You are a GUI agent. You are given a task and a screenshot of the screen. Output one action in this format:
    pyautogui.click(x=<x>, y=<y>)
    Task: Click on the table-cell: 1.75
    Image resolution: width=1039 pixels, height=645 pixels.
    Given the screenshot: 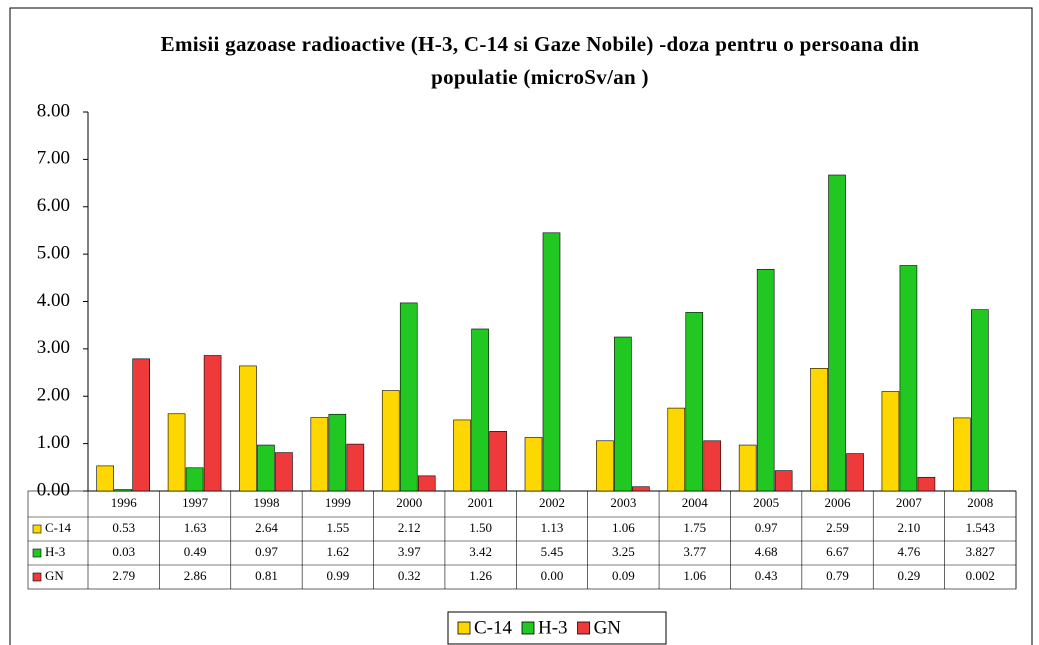 What is the action you would take?
    pyautogui.click(x=694, y=527)
    